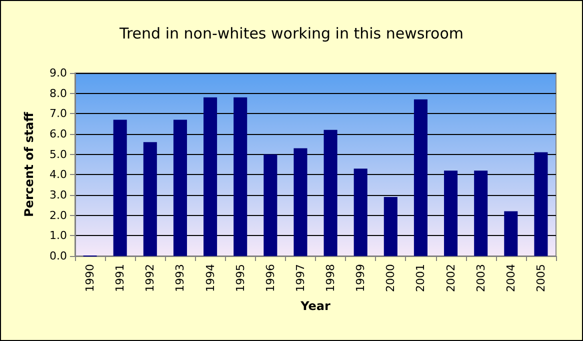  What do you see at coordinates (210, 278) in the screenshot?
I see `x-tick-label: 1994` at bounding box center [210, 278].